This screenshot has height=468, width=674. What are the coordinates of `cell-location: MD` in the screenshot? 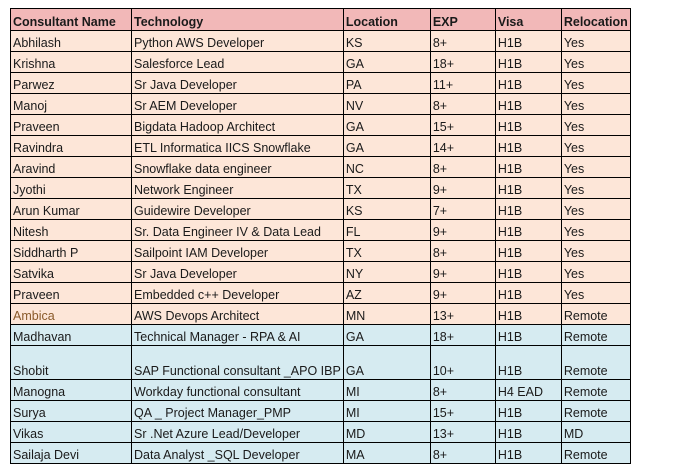 It's located at (386, 432).